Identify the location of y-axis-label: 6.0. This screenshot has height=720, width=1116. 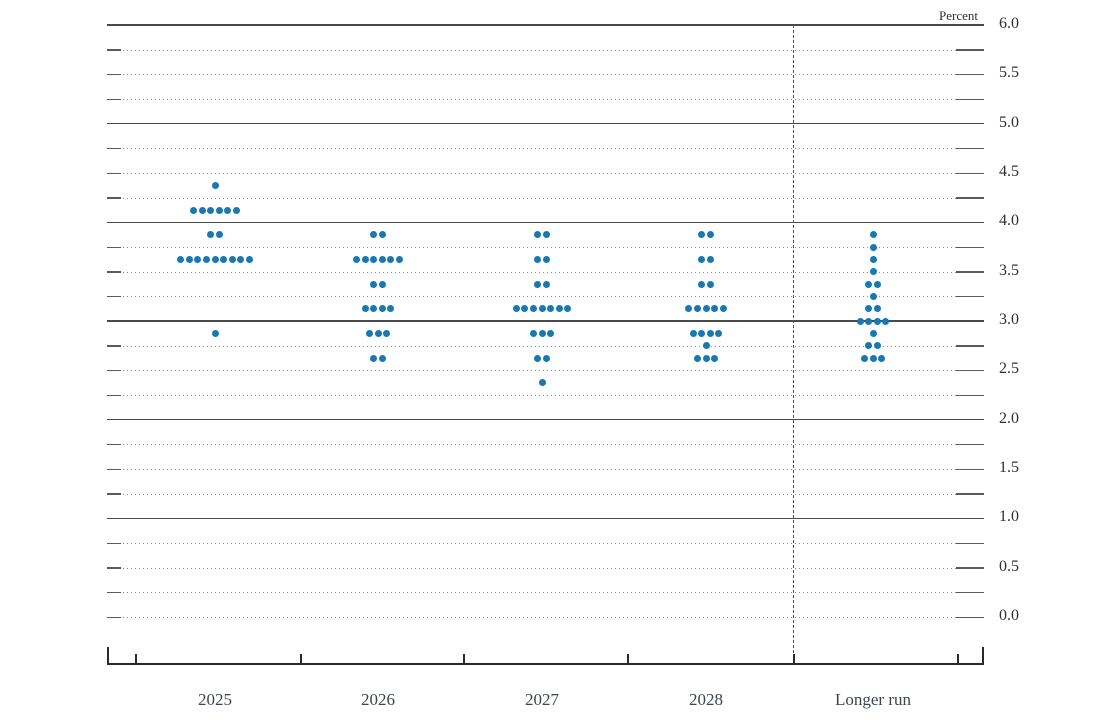
(1009, 23).